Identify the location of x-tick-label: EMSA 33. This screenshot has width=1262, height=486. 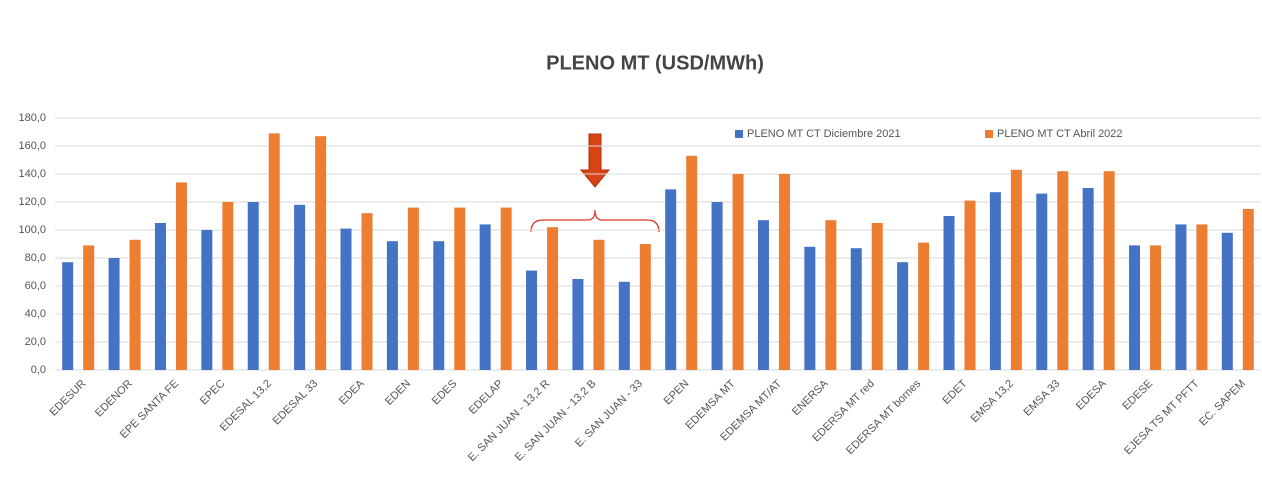
(1042, 398).